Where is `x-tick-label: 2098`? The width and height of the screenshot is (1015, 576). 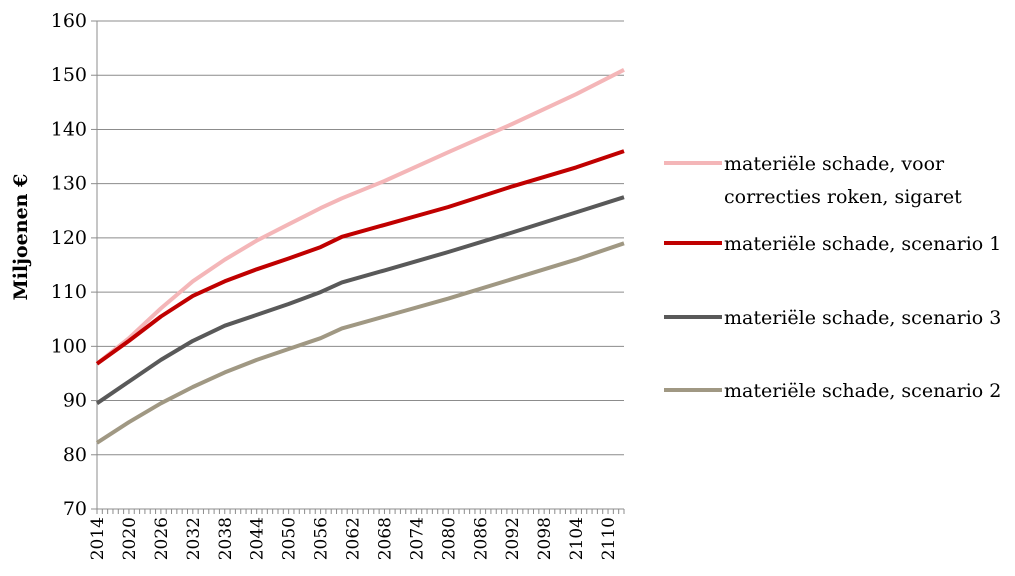
x-tick-label: 2098 is located at coordinates (545, 538).